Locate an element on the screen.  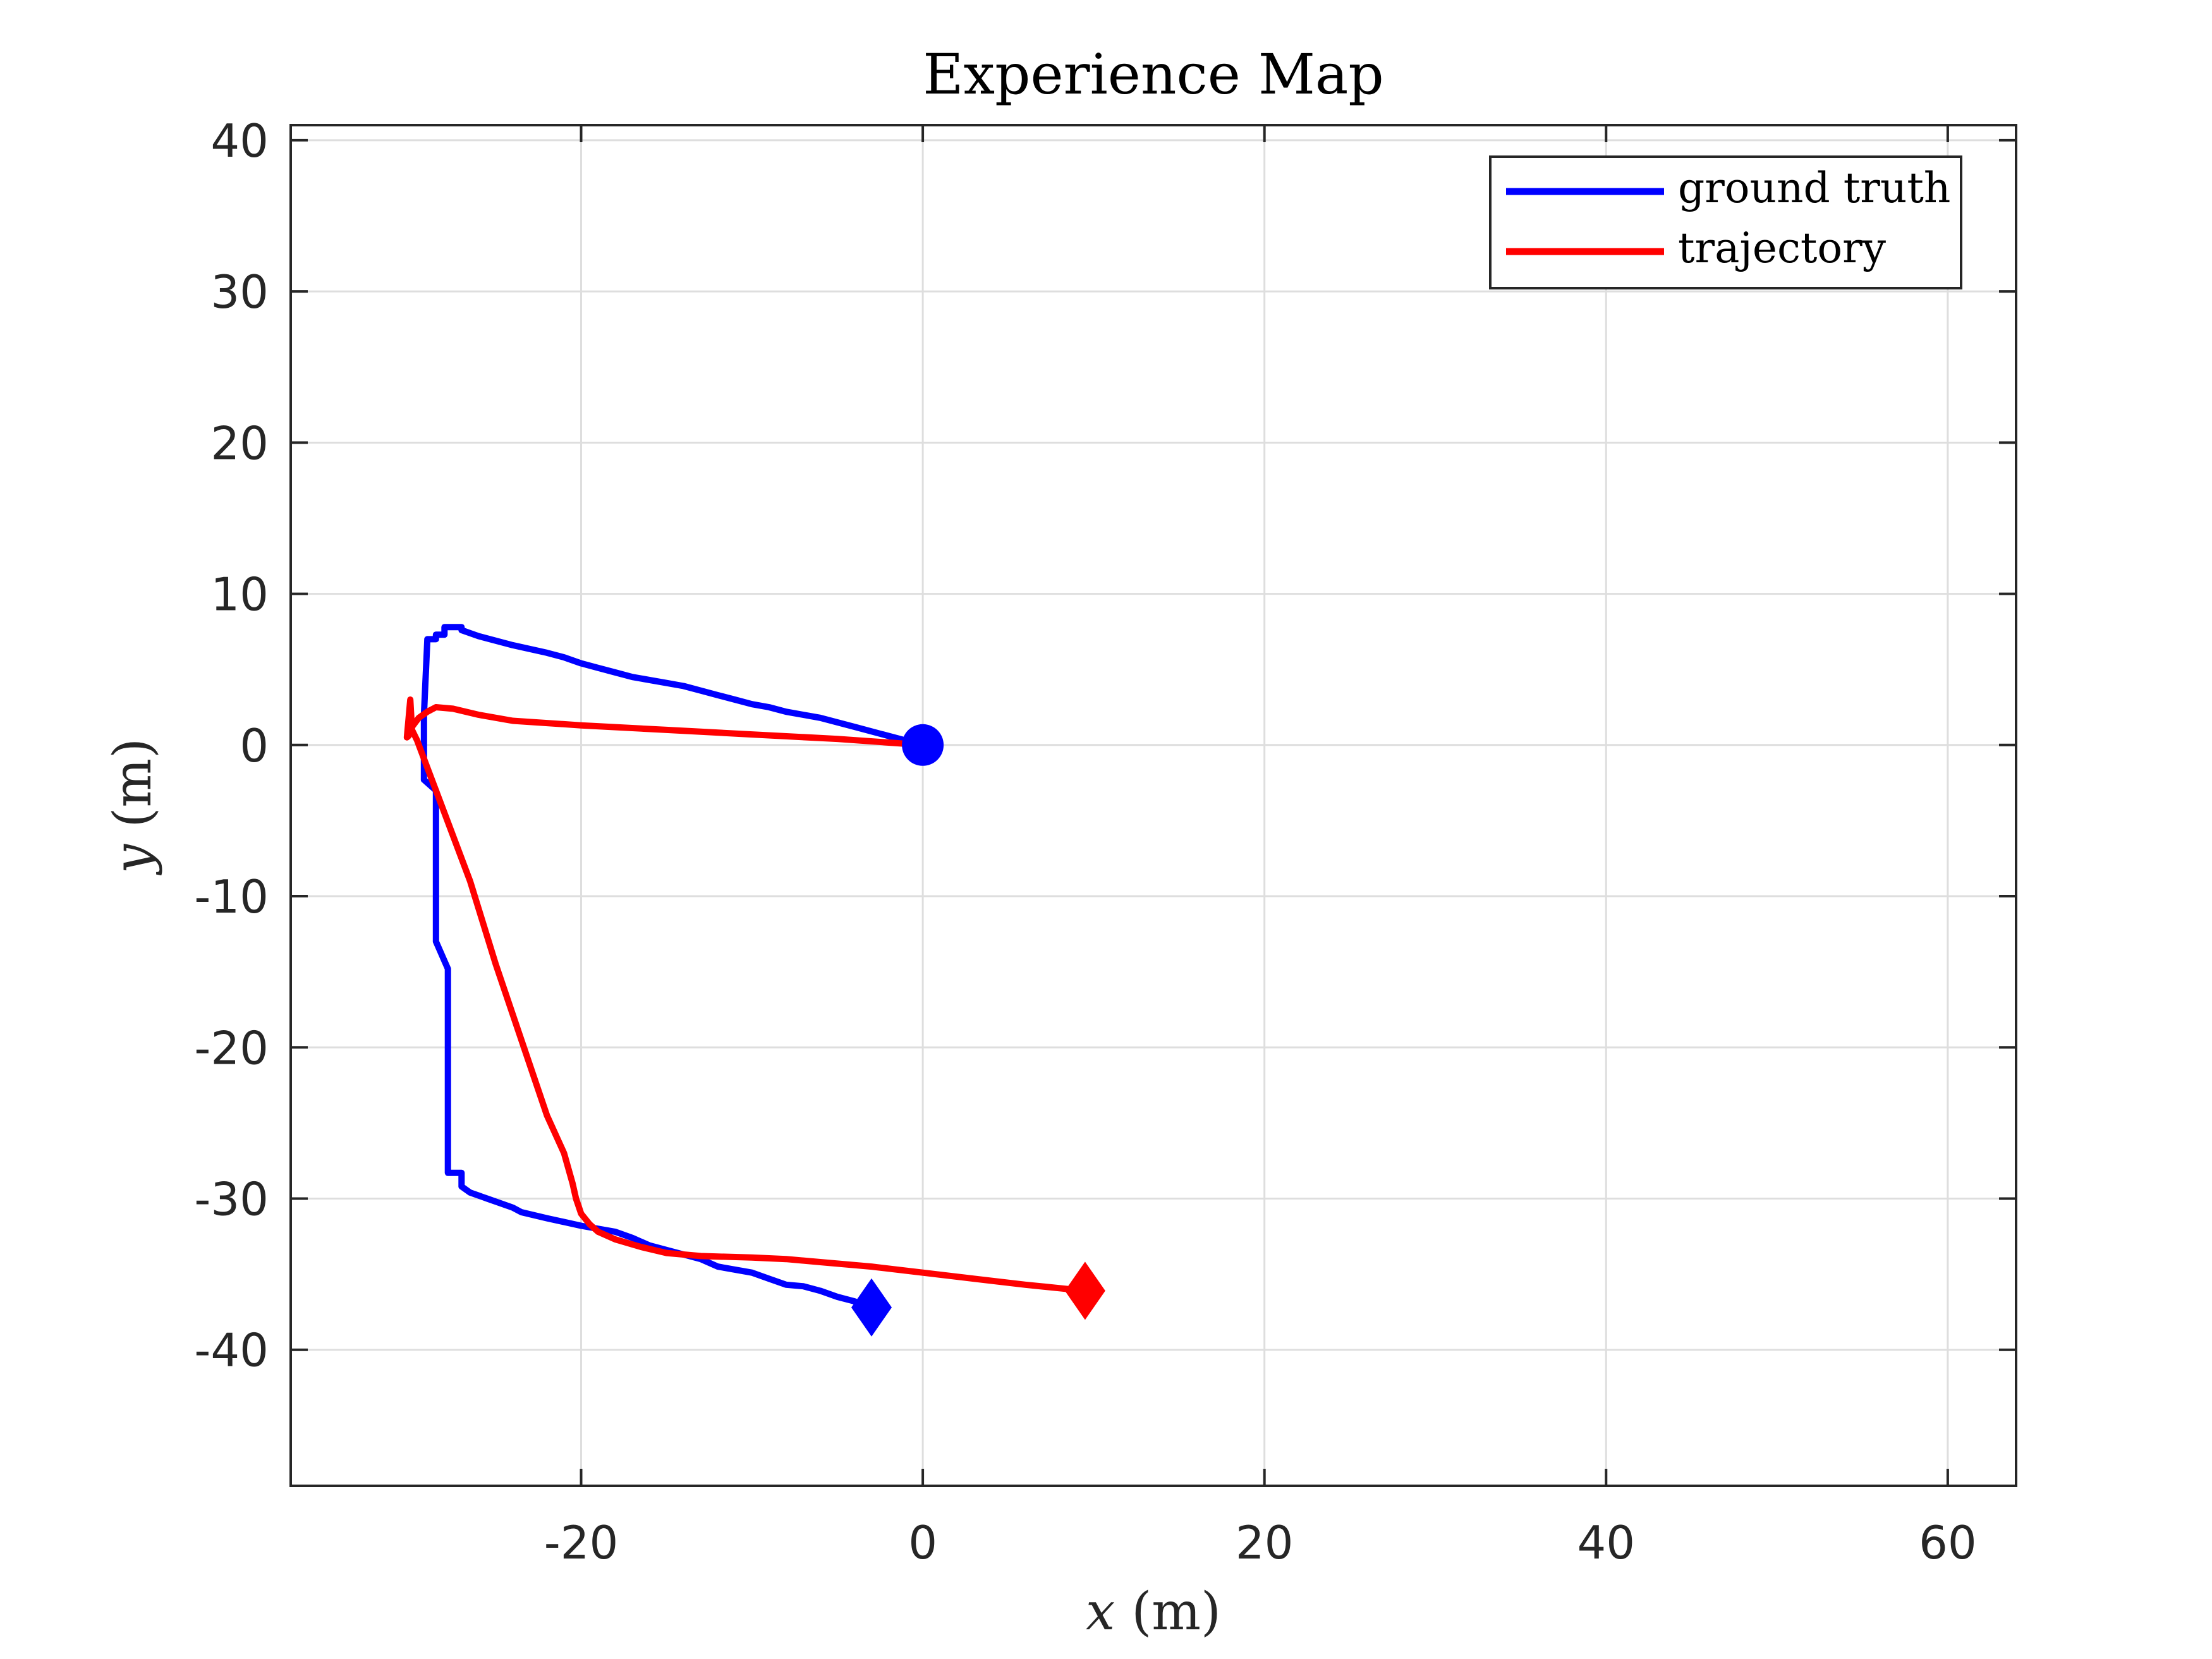
y-tick-label: 20 is located at coordinates (240, 443).